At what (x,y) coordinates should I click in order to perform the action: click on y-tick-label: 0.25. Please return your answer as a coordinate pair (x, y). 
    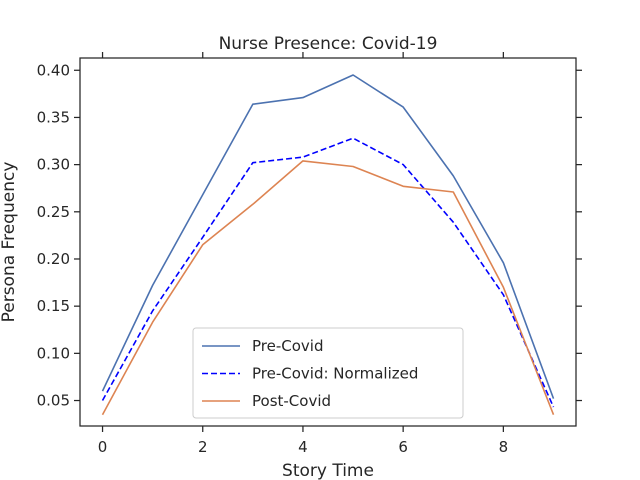
    Looking at the image, I should click on (53, 212).